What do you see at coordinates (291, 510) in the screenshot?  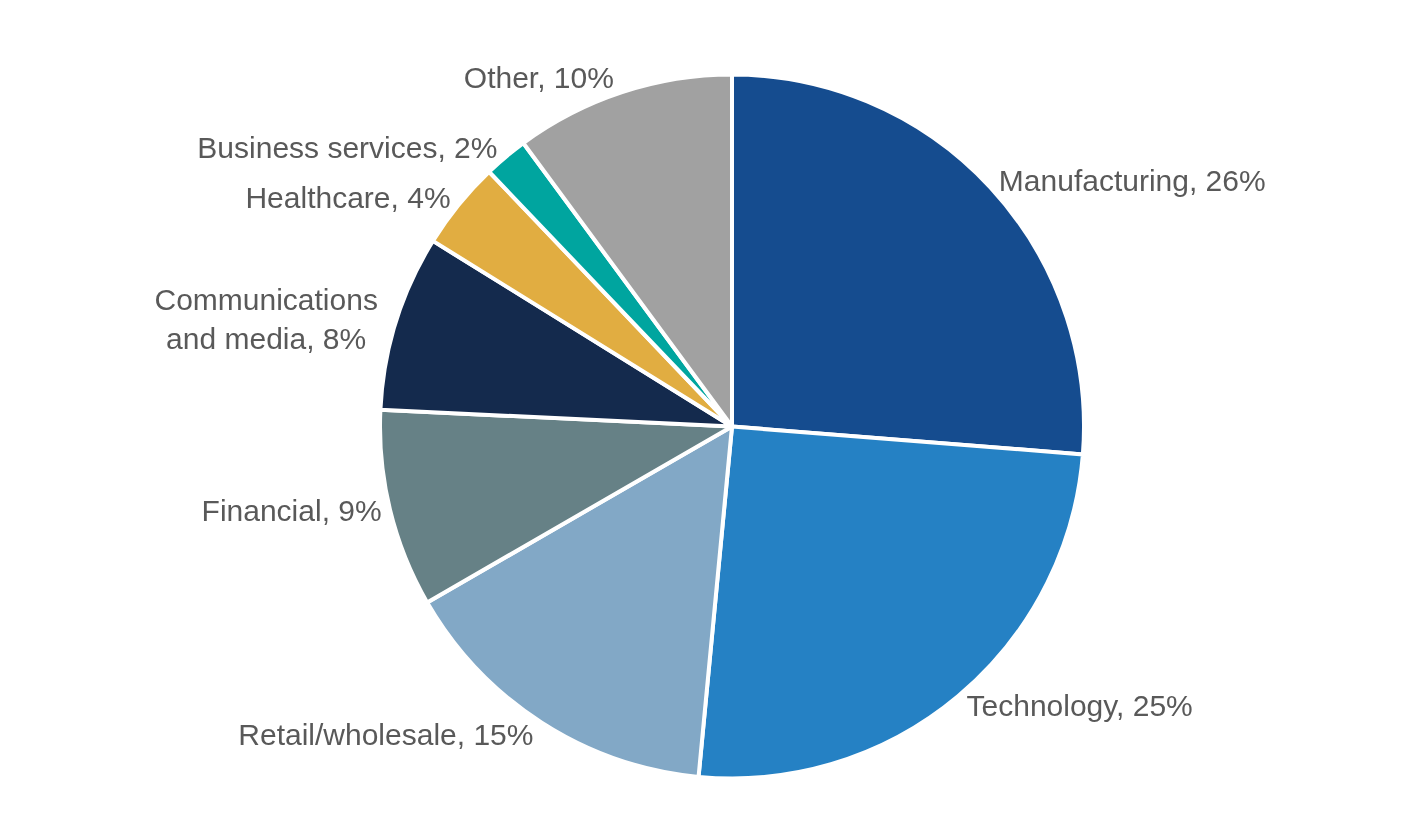 I see `slice-label: Financial, 9%` at bounding box center [291, 510].